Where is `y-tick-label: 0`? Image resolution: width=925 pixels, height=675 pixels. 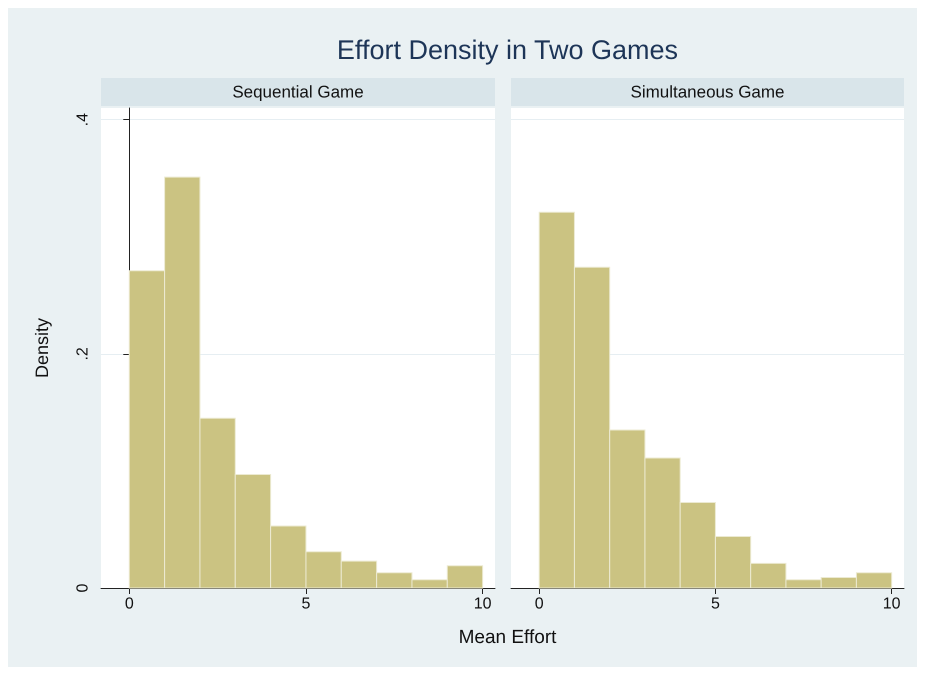
y-tick-label: 0 is located at coordinates (83, 587).